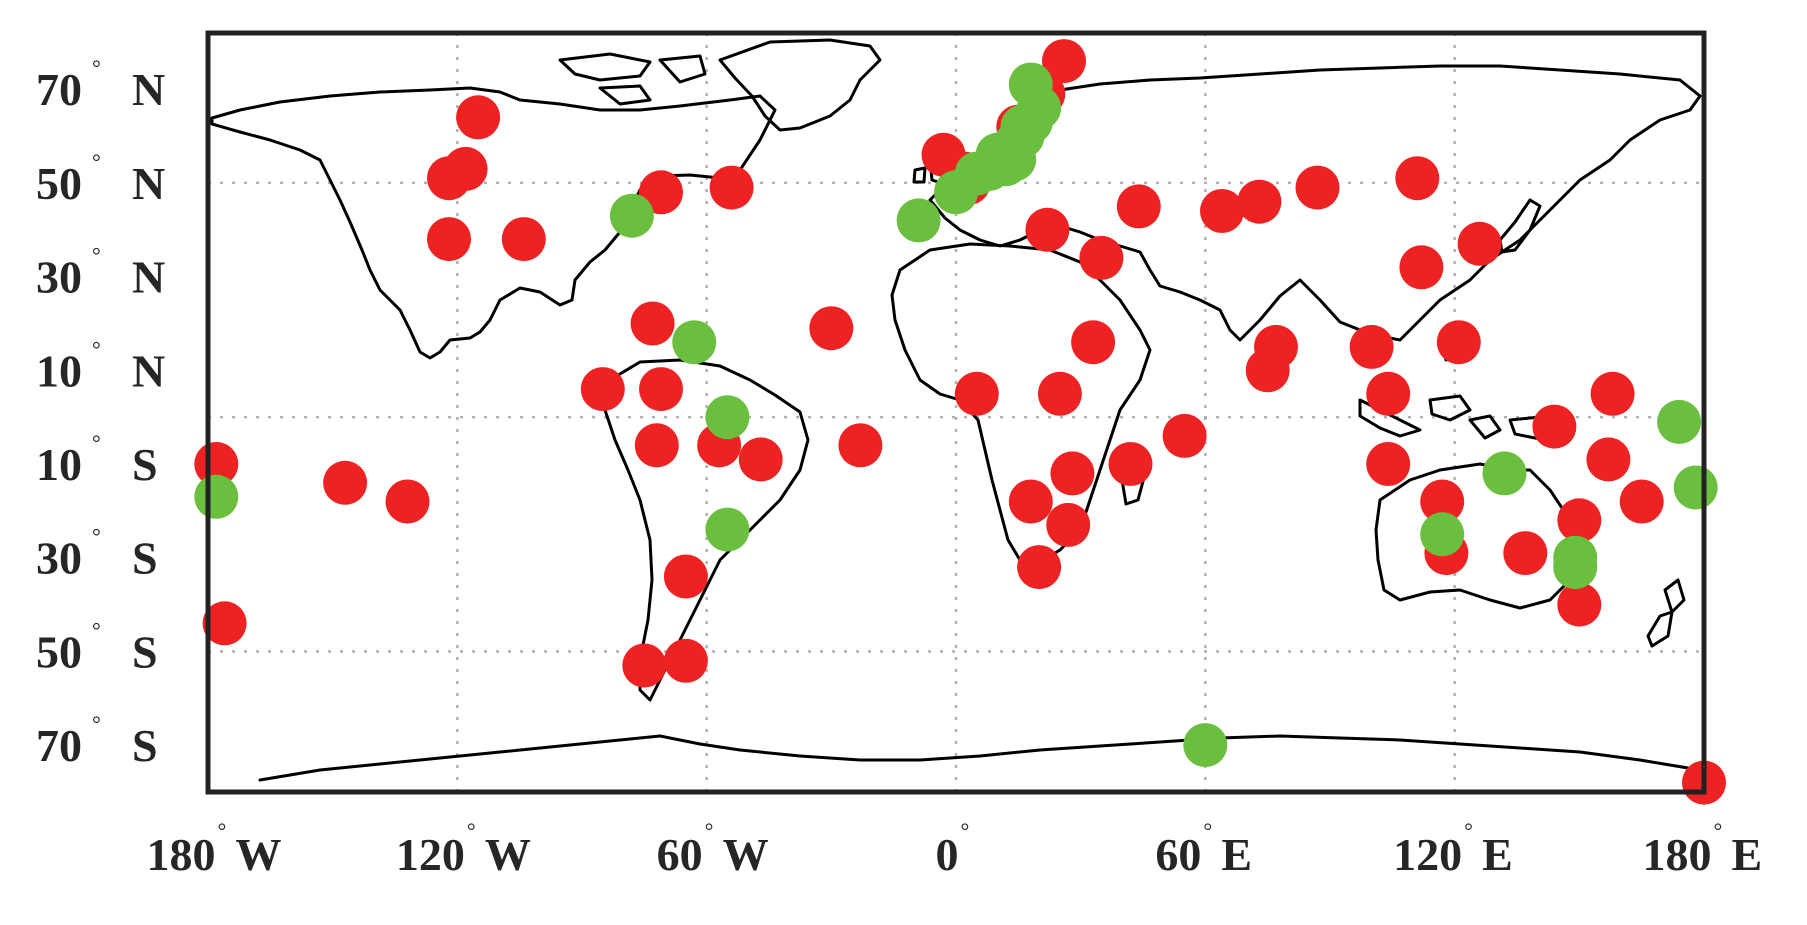 This screenshot has width=1807, height=925. What do you see at coordinates (713, 849) in the screenshot?
I see `x-tick-label-2: 60 ° W` at bounding box center [713, 849].